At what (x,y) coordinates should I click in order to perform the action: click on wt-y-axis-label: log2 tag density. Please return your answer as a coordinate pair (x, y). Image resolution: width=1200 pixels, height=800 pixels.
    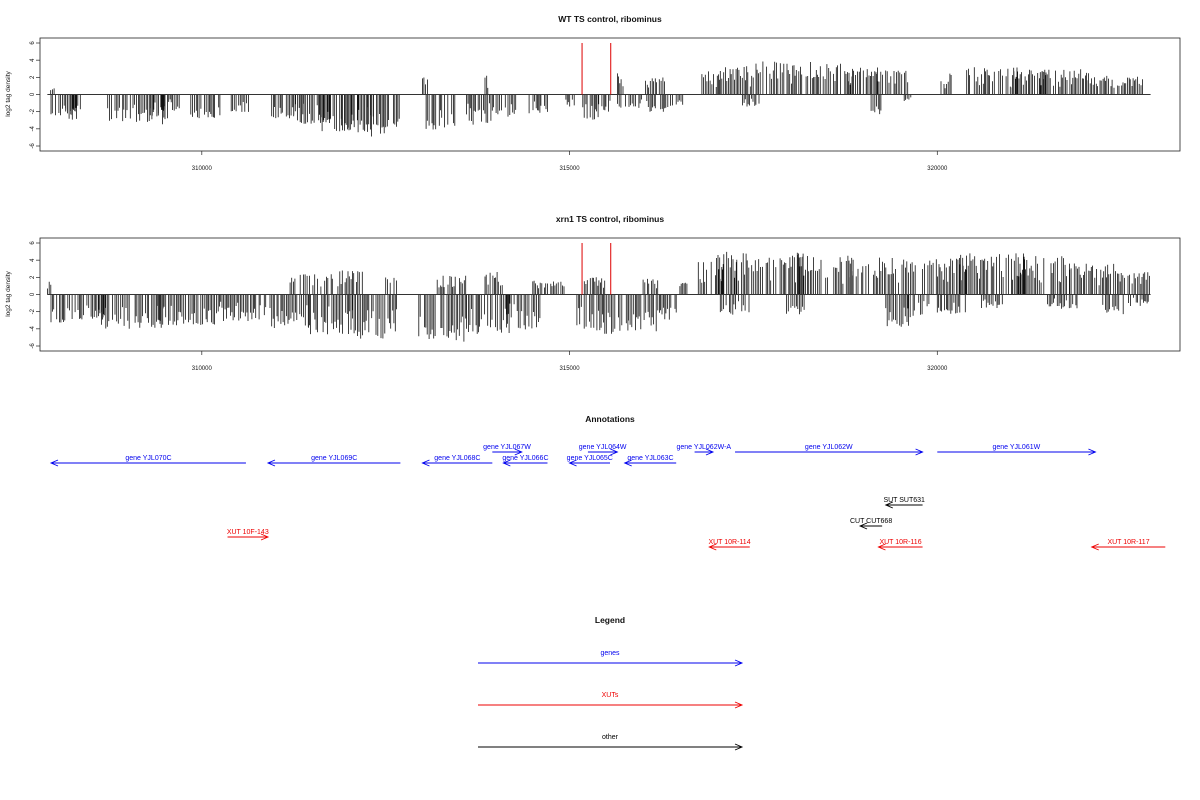
    Looking at the image, I should click on (8, 93).